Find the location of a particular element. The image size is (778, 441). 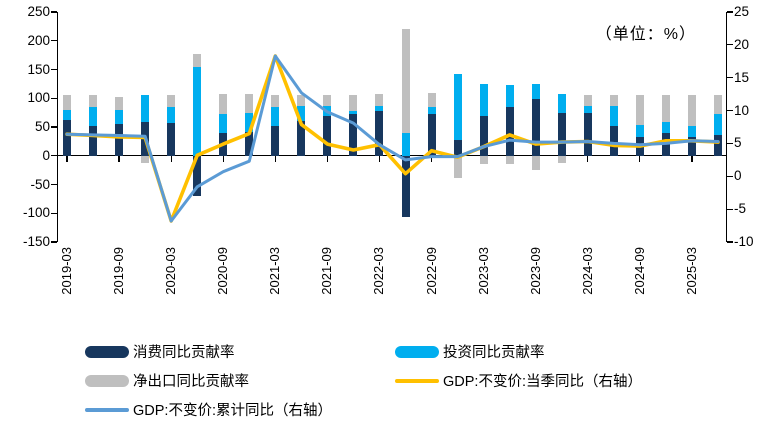

left-axis-tick-label: -150 is located at coordinates (36, 241).